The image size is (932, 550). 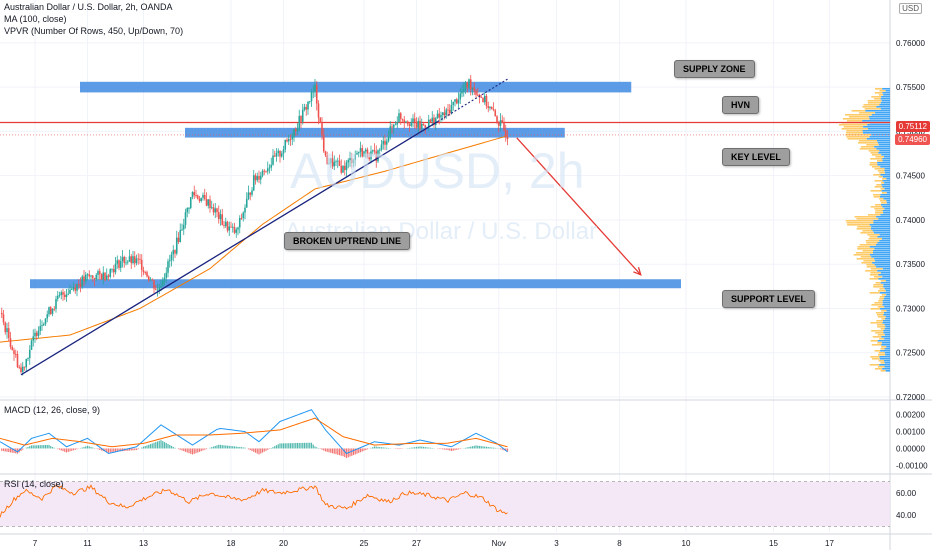 What do you see at coordinates (437, 171) in the screenshot?
I see `watermark-ticker: AUDUSD, 2h` at bounding box center [437, 171].